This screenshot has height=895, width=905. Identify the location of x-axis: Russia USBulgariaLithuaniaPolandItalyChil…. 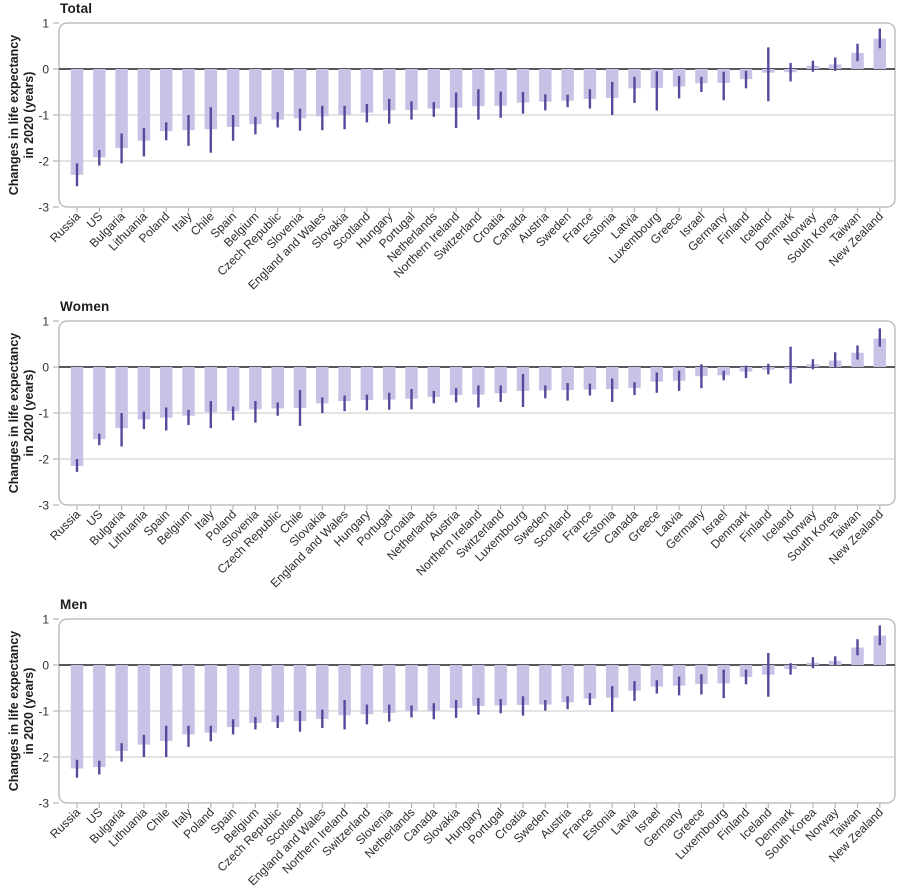
(466, 249).